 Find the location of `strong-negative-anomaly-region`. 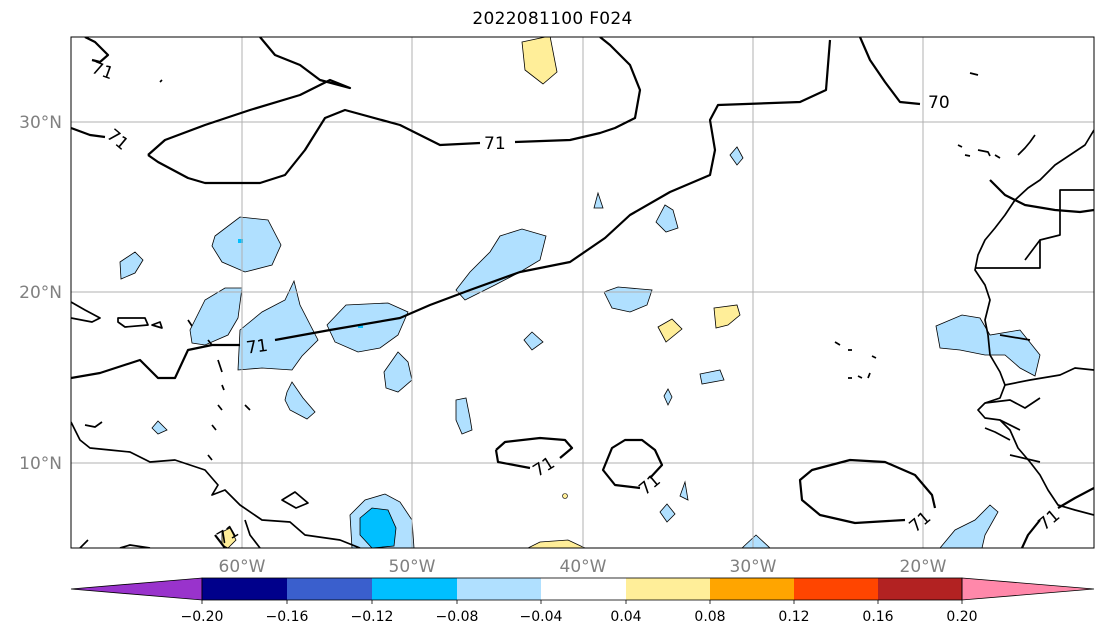

strong-negative-anomaly-region is located at coordinates (378, 527).